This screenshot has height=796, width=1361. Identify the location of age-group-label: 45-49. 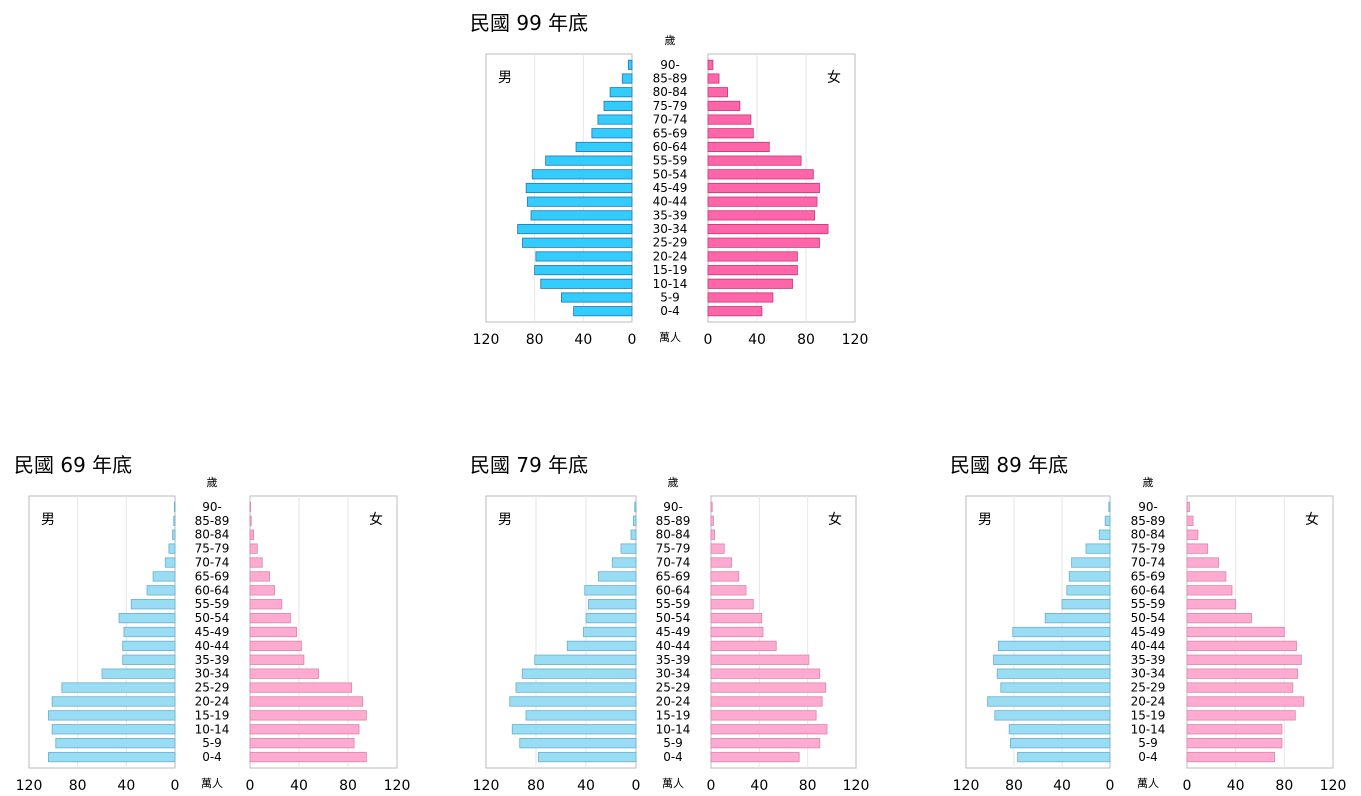
(673, 632).